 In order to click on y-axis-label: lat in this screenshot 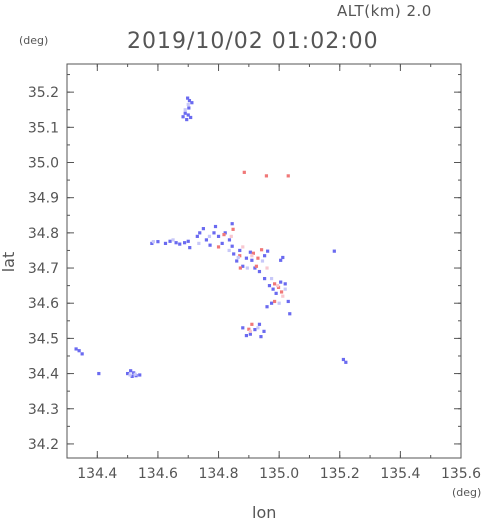, I will do `click(9, 262)`.